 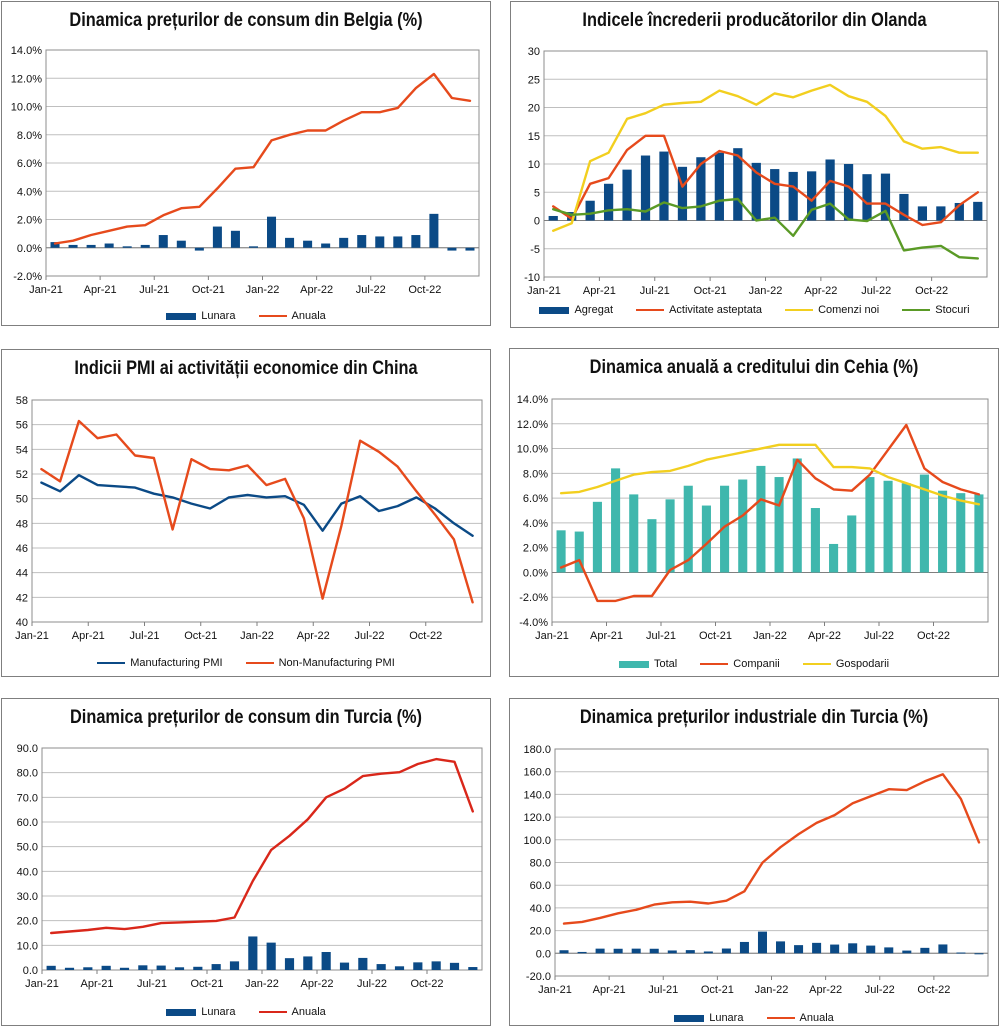 I want to click on legend-item-lunara: Lunara, so click(x=200, y=316).